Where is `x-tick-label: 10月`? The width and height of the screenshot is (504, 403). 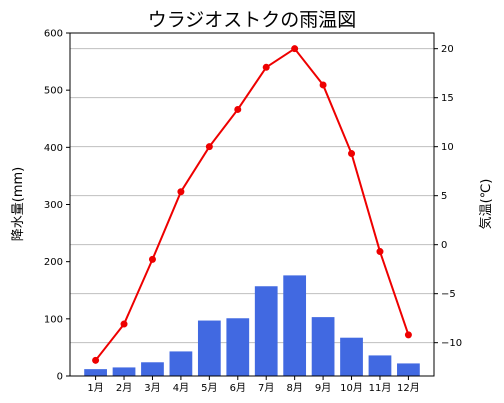 x-tick-label: 10月 is located at coordinates (351, 388).